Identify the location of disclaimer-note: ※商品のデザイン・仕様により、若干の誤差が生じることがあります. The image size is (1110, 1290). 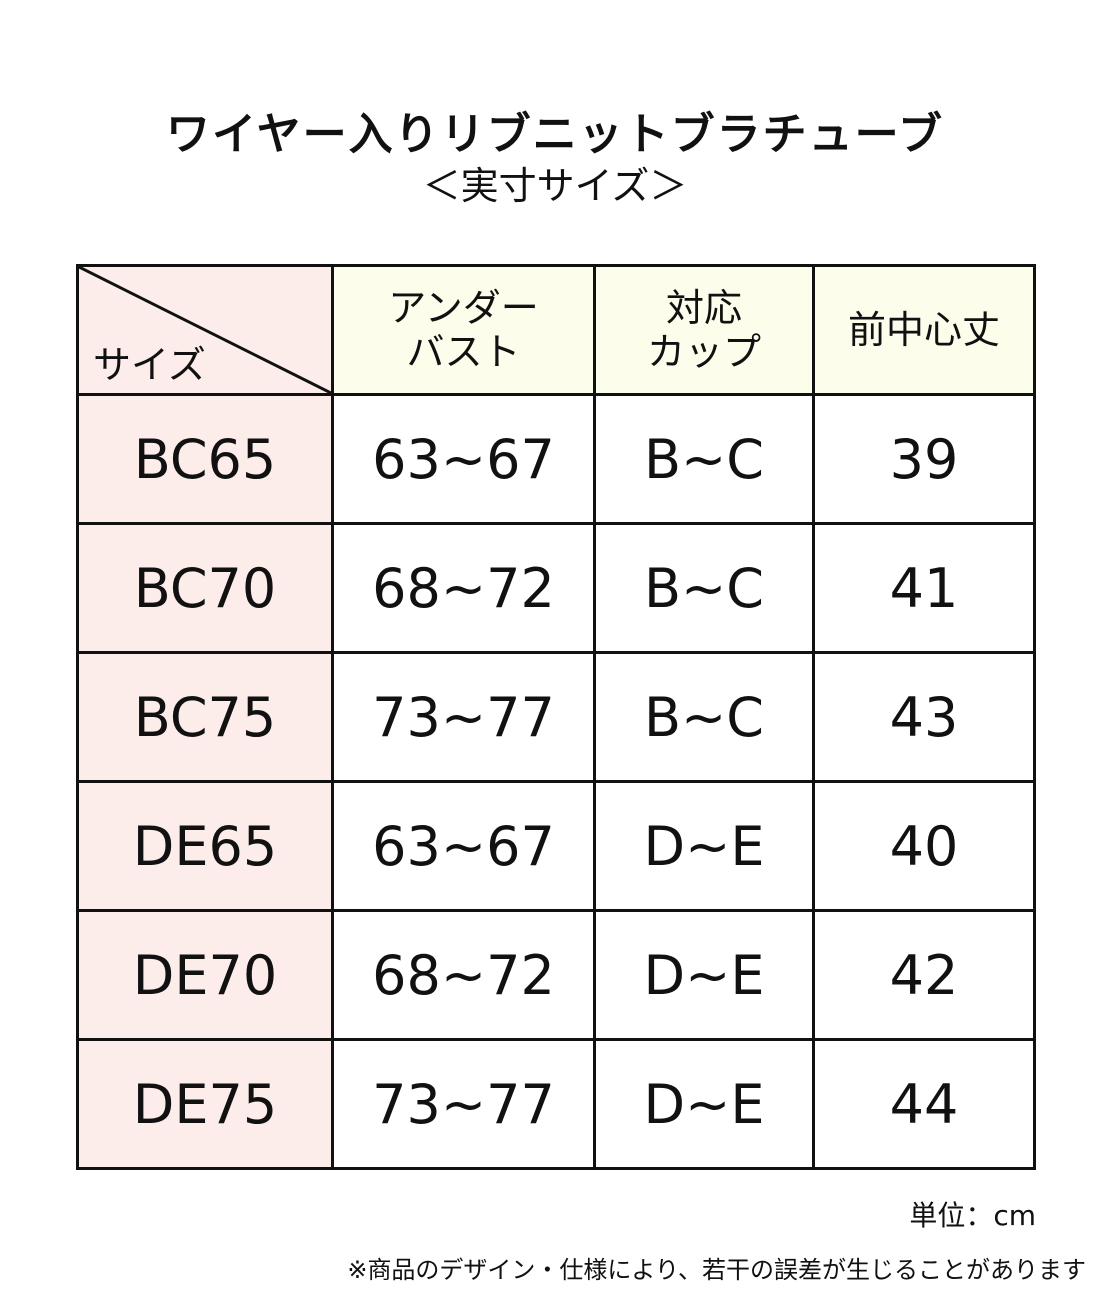
(716, 1270).